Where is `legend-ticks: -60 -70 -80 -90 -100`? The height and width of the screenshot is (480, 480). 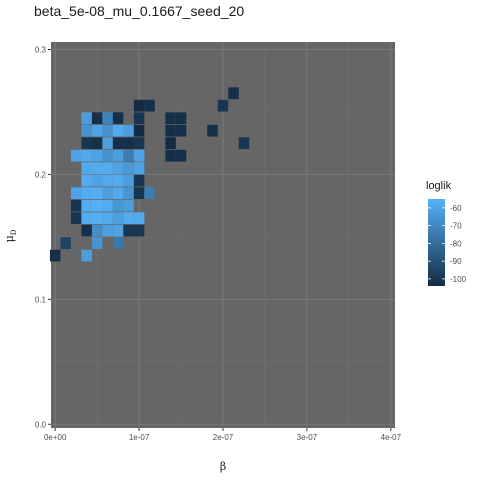
legend-ticks: -60 -70 -80 -90 -100 is located at coordinates (447, 244).